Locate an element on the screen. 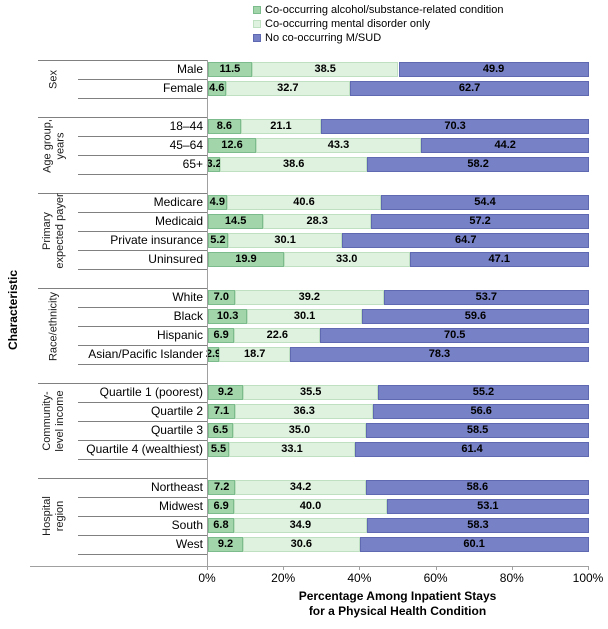  bar-value-label: 60.1 is located at coordinates (474, 544).